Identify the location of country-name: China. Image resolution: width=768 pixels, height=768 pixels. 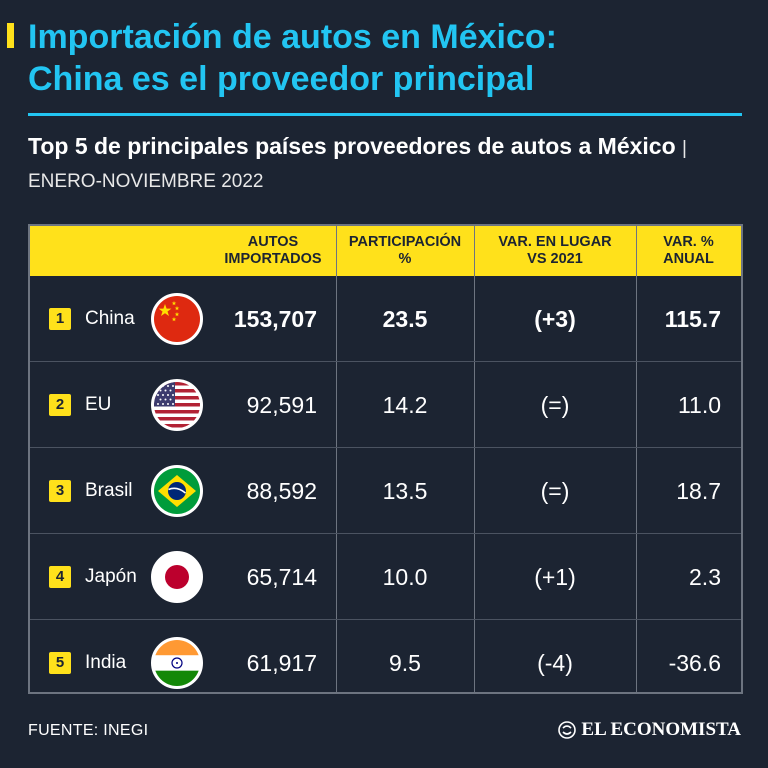
(110, 318).